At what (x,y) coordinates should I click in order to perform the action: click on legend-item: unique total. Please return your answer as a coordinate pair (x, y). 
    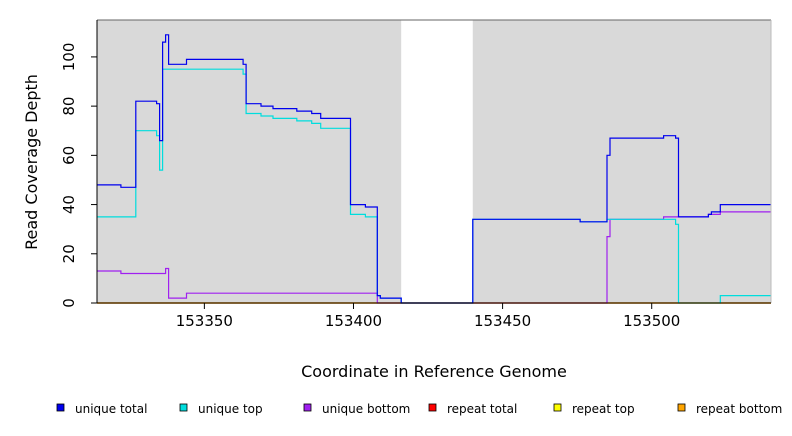
    Looking at the image, I should click on (101, 409).